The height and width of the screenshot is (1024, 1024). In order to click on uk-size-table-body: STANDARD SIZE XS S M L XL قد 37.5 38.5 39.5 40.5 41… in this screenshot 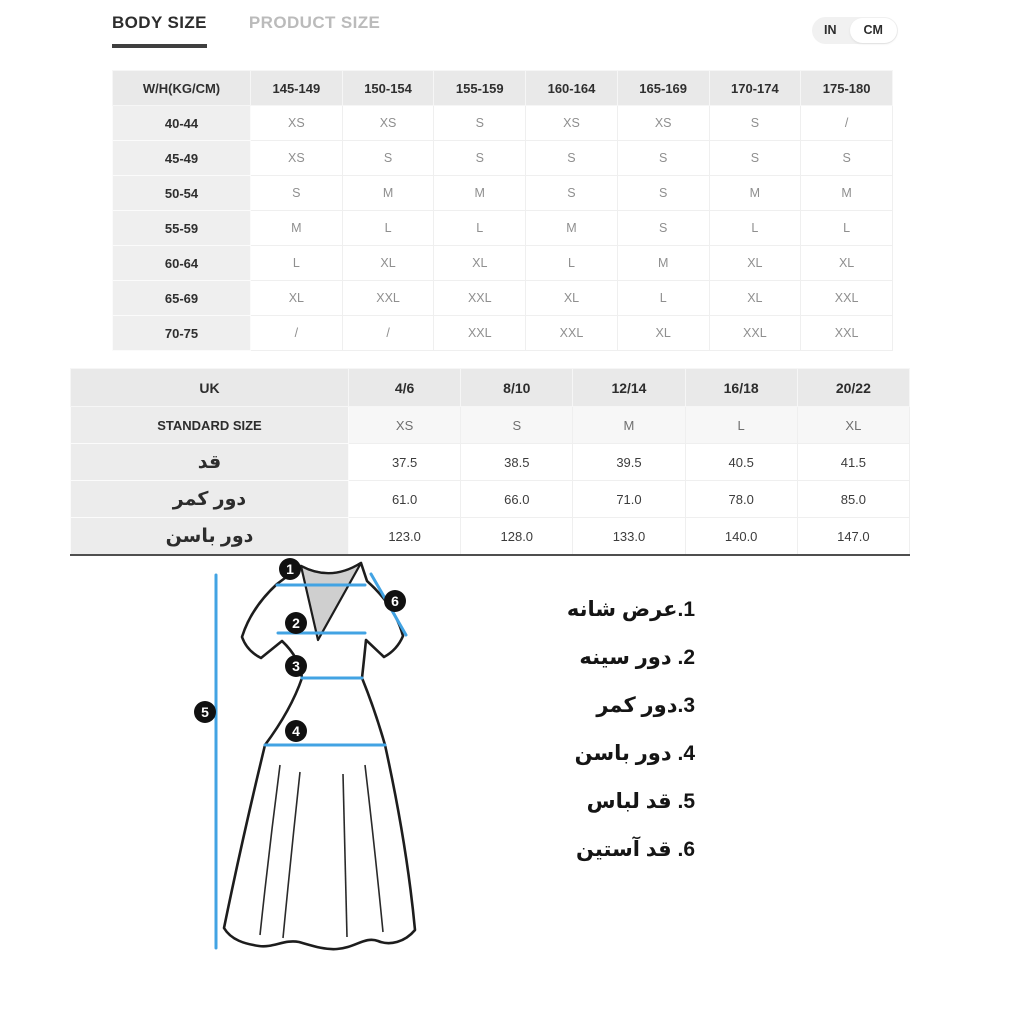, I will do `click(490, 481)`.